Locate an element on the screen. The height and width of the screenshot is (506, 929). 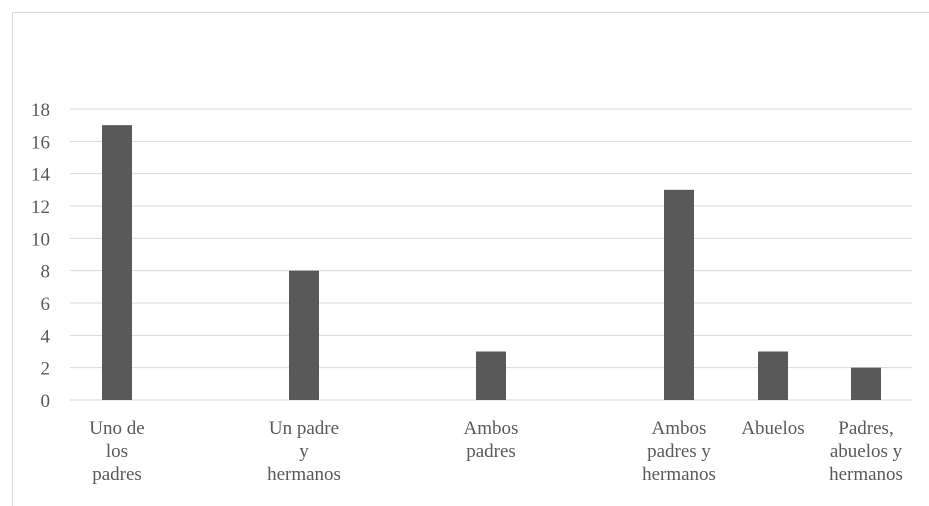
y-axis-ticks: 0 2 4 6 8 10 12 14 16 18 is located at coordinates (41, 256).